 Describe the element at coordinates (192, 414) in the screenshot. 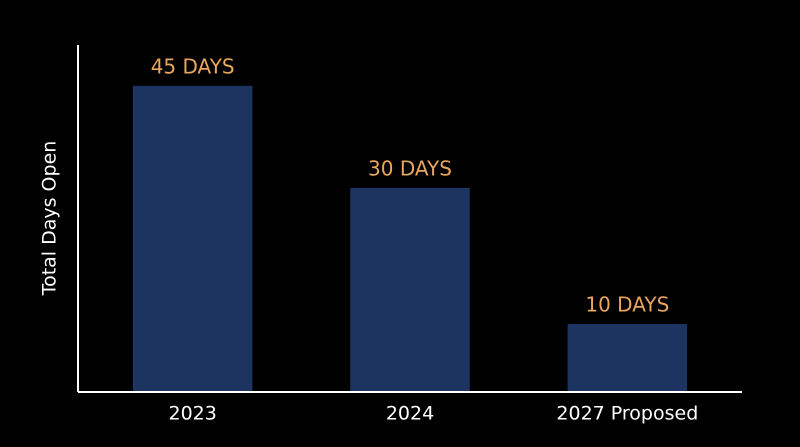

I see `x-tick-label: 2023` at that location.